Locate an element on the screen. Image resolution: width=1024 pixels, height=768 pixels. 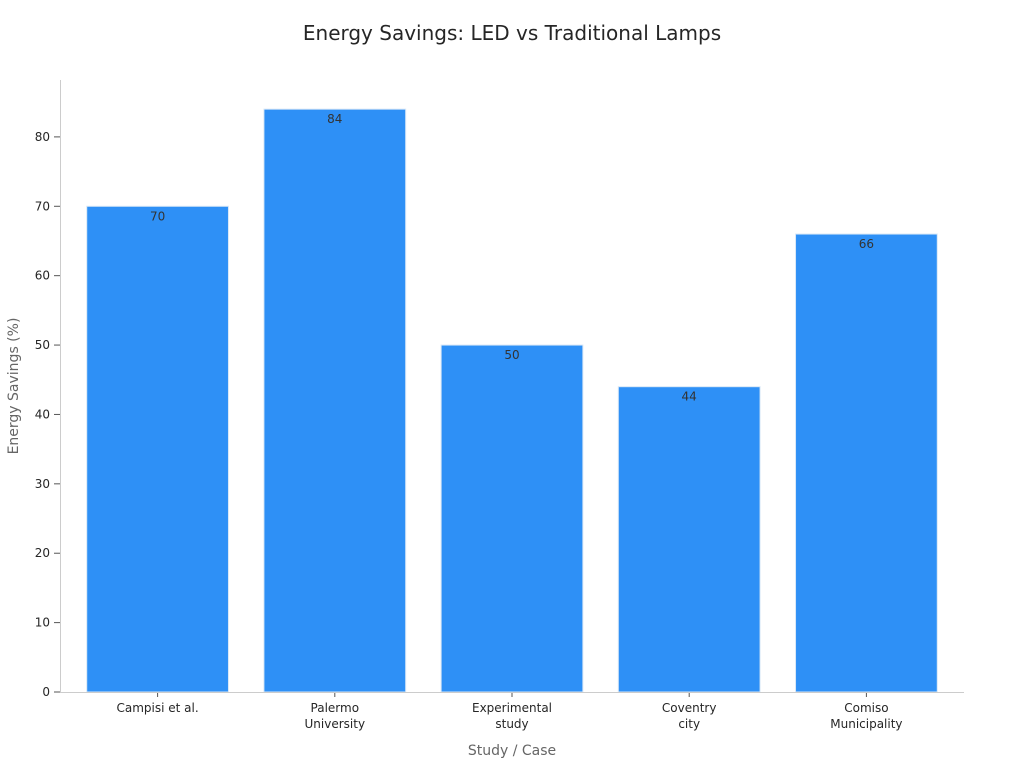
bar-value-label: 50 is located at coordinates (511, 355).